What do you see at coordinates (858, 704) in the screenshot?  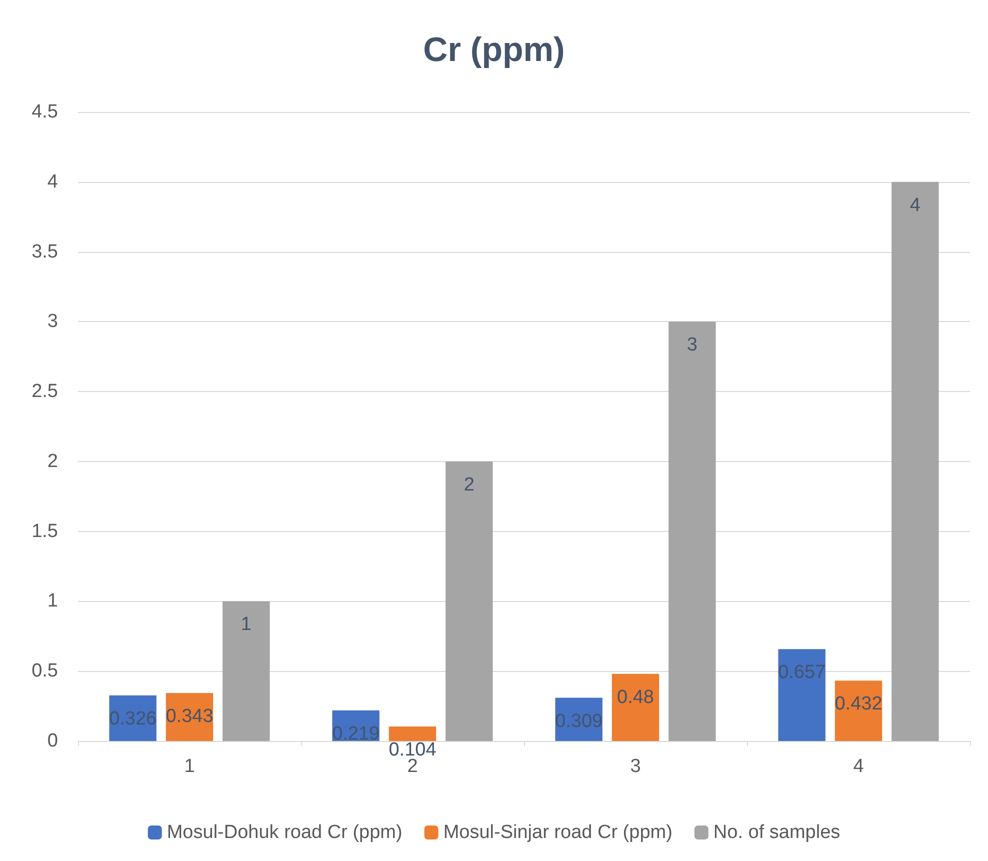 I see `data-label: 0.432` at bounding box center [858, 704].